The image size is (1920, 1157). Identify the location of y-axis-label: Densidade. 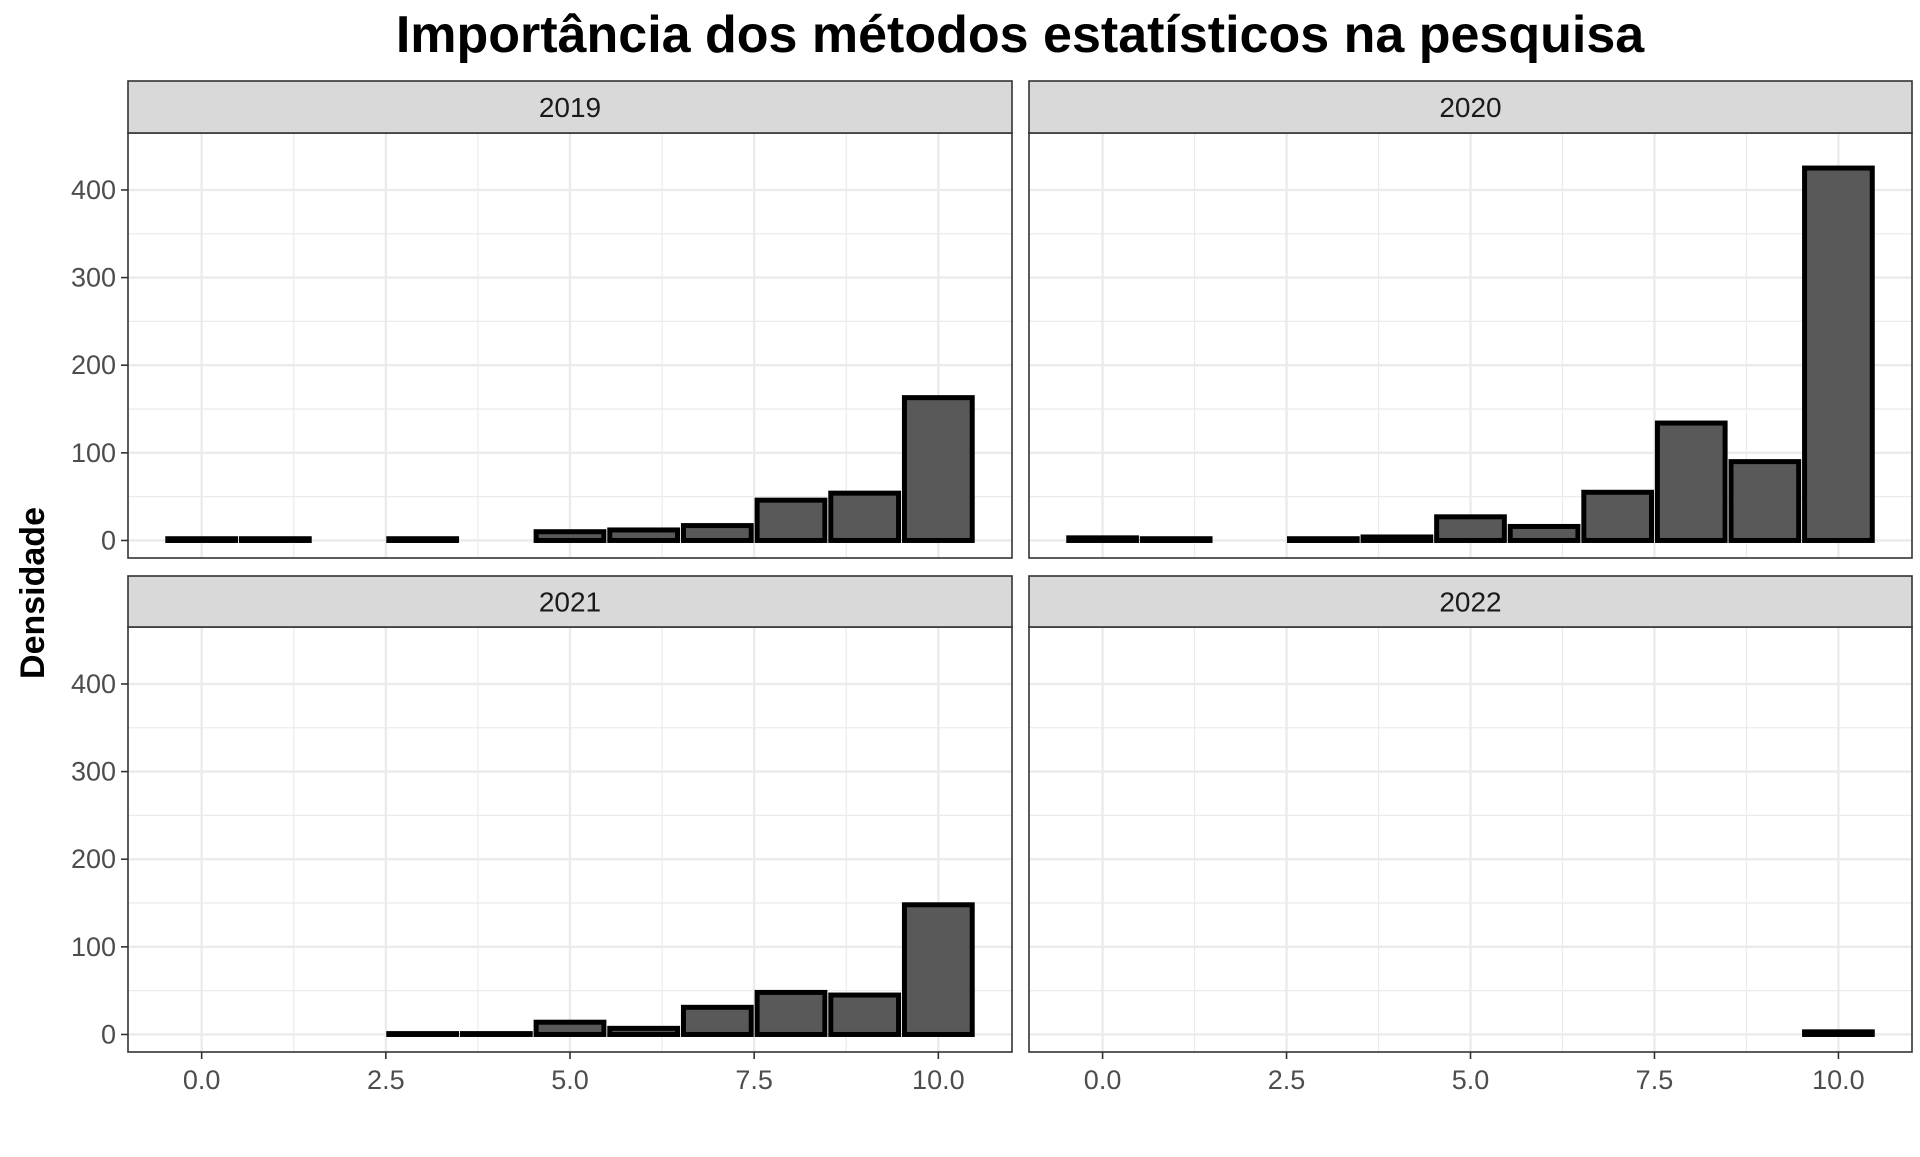
(33, 593).